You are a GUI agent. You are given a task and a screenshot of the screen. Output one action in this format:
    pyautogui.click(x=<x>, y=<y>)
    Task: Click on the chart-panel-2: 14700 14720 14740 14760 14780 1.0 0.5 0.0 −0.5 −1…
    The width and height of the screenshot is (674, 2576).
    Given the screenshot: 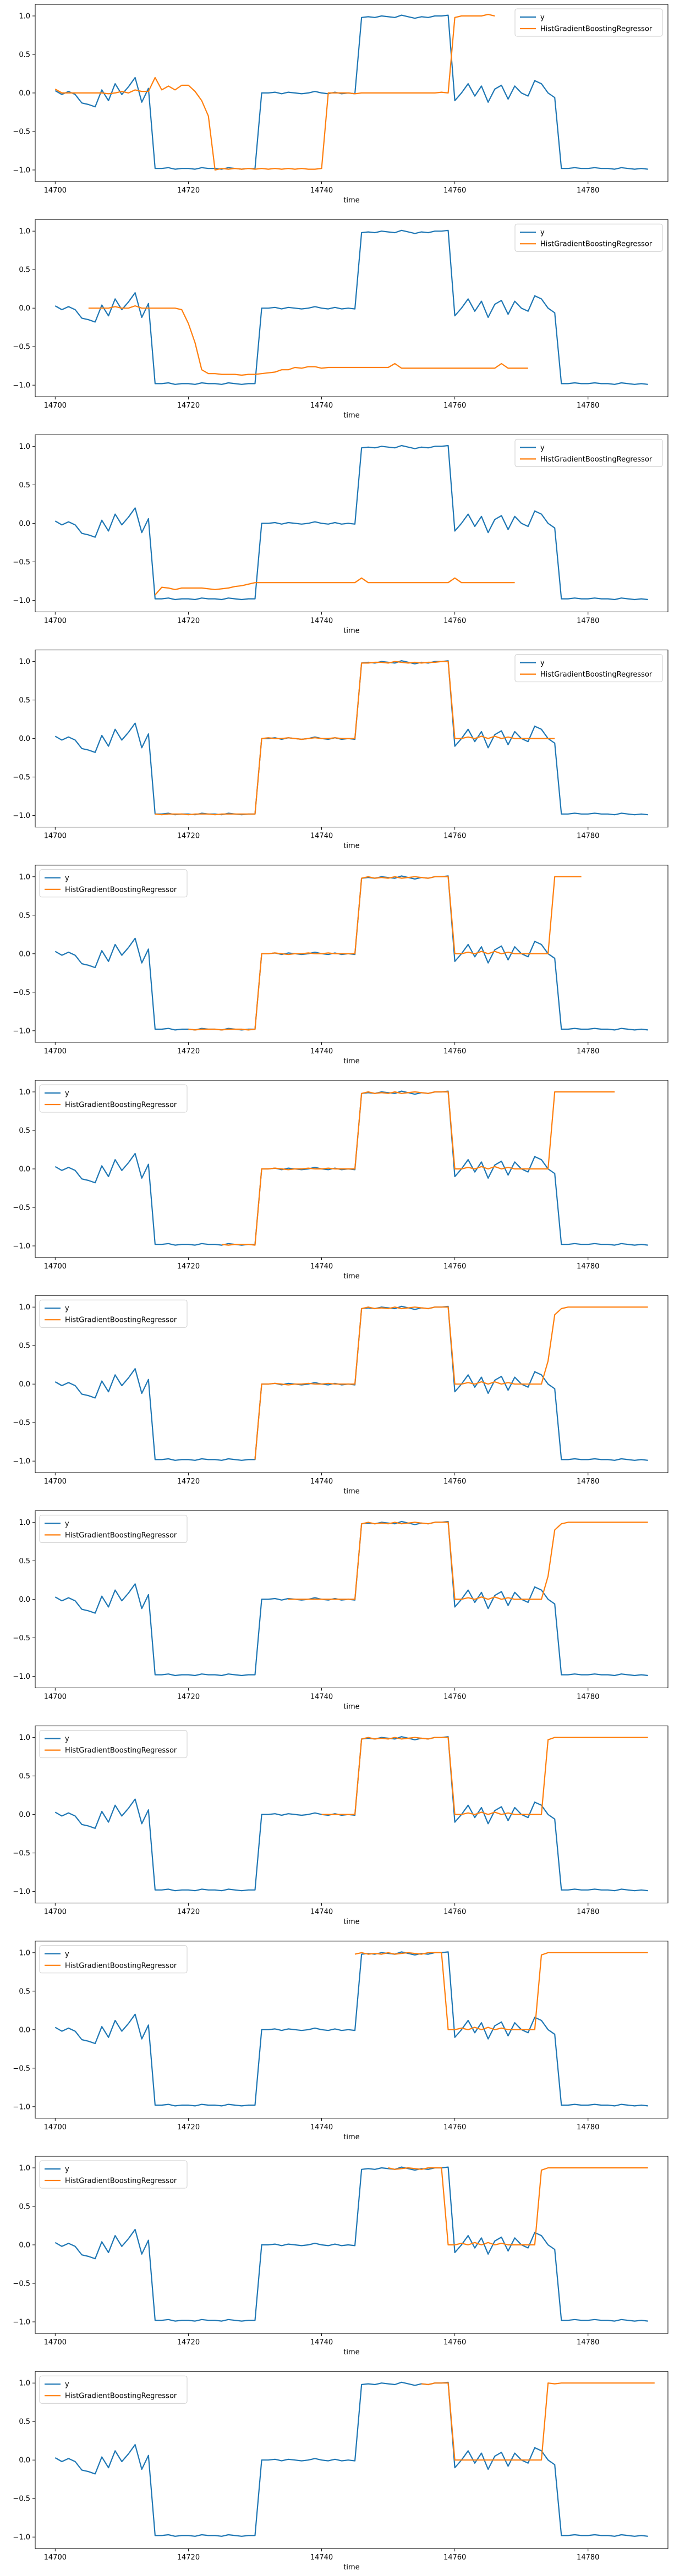 What is the action you would take?
    pyautogui.click(x=340, y=319)
    